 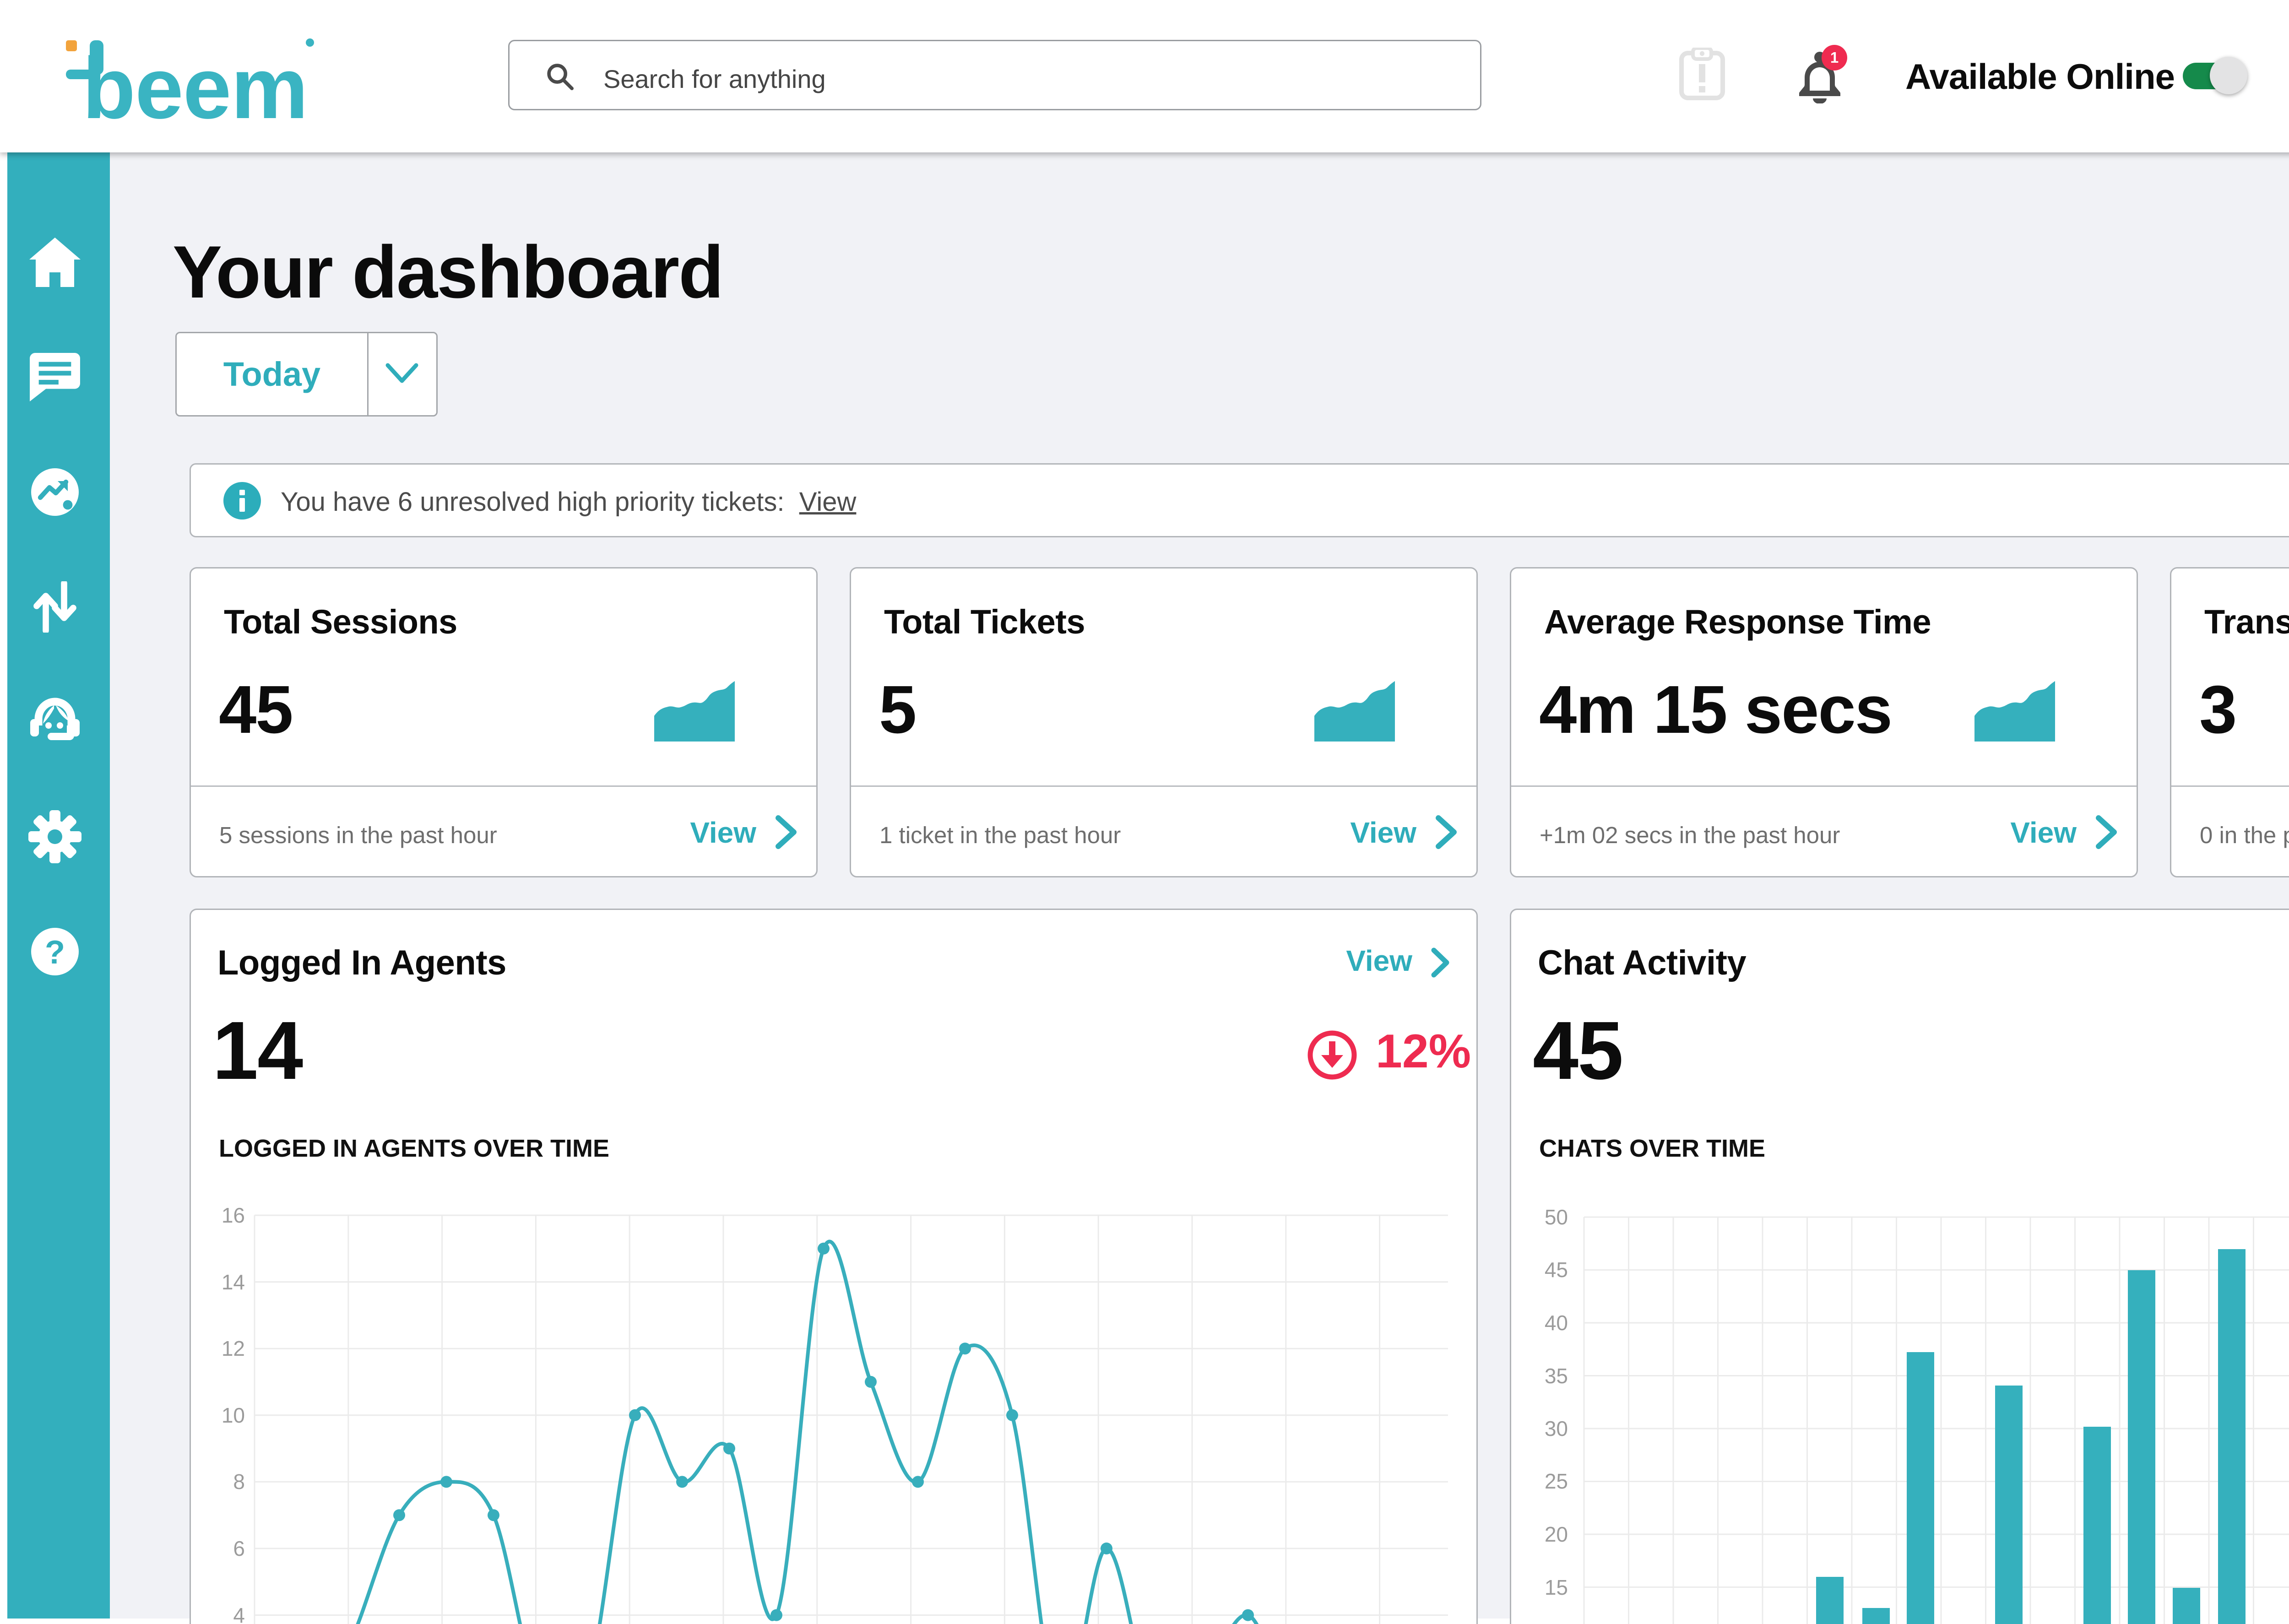 What do you see at coordinates (239, 1482) in the screenshot?
I see `svg-text: 8` at bounding box center [239, 1482].